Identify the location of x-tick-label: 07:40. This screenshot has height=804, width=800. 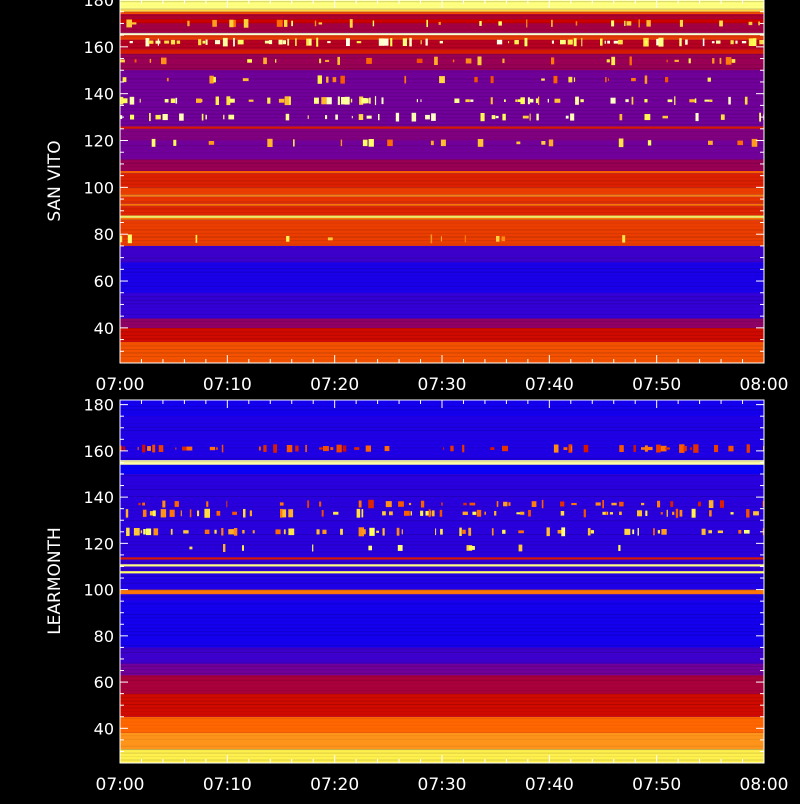
(549, 785).